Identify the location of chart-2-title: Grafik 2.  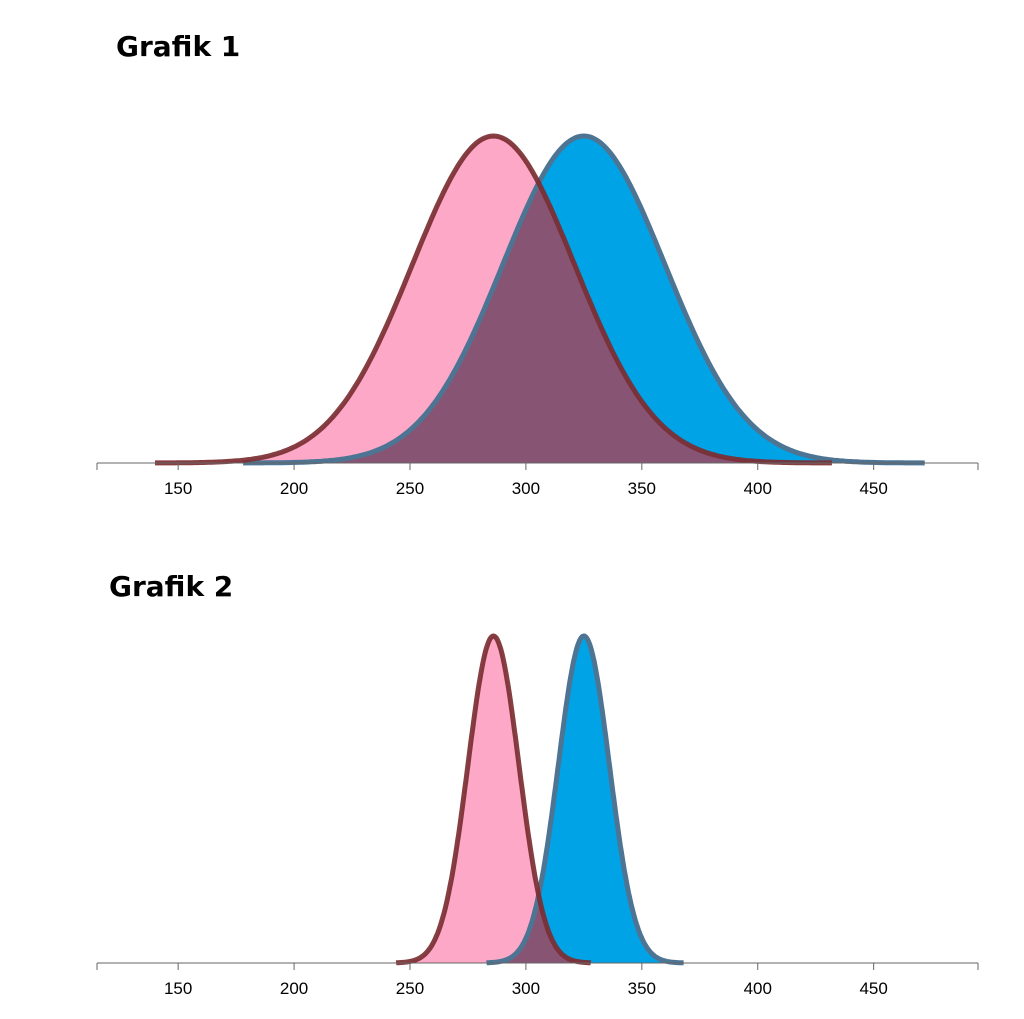
(171, 586).